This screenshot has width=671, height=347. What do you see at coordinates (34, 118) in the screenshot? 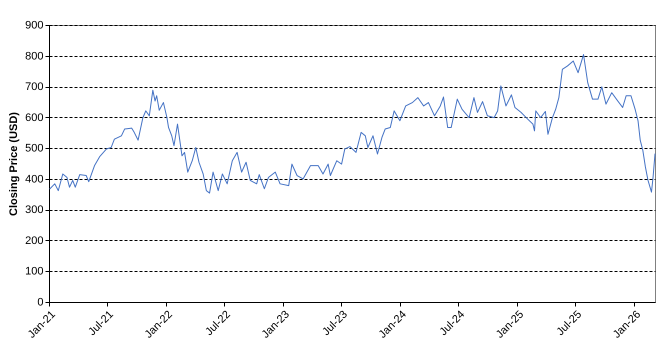
I see `y-tick-label: 600` at bounding box center [34, 118].